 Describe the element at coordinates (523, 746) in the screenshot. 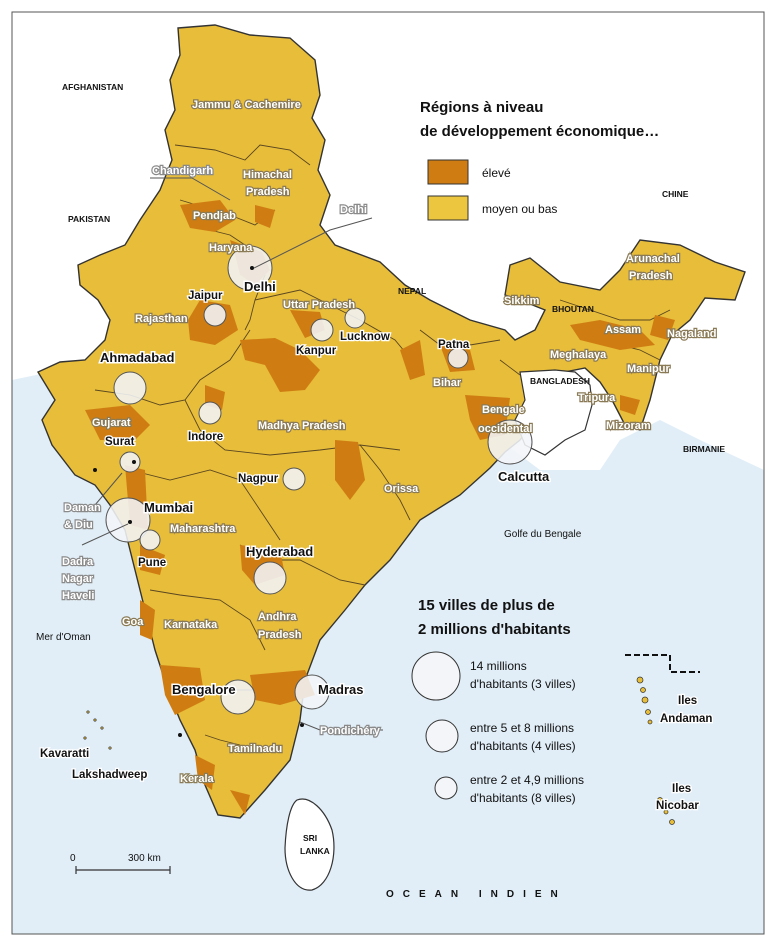

I see `legend-medium-2: d'habitants (4 villes)` at that location.